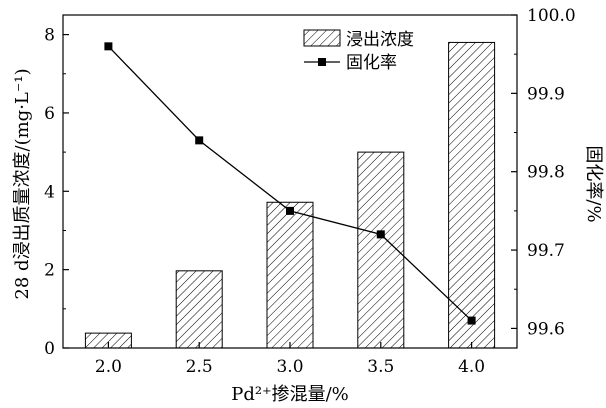 The width and height of the screenshot is (606, 408). I want to click on left-tick-label: 8, so click(49, 36).